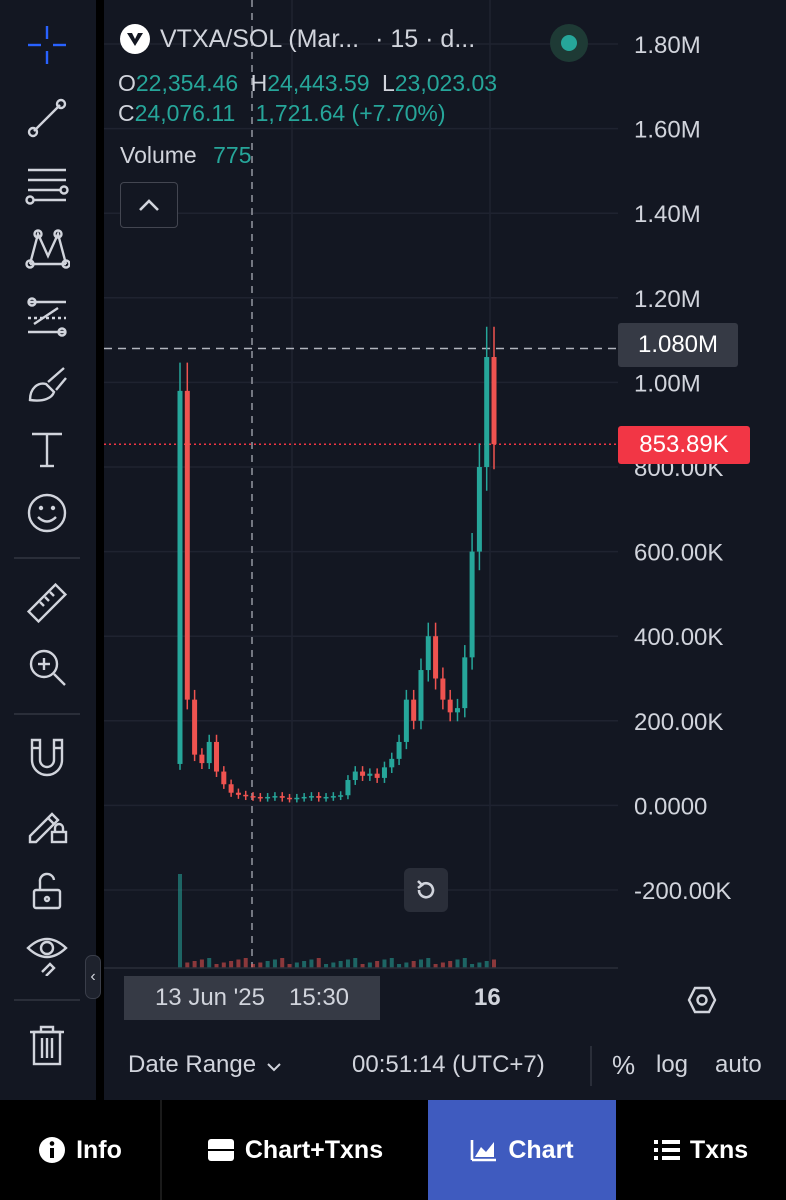 The image size is (786, 1200). I want to click on text-icon, so click(47, 449).